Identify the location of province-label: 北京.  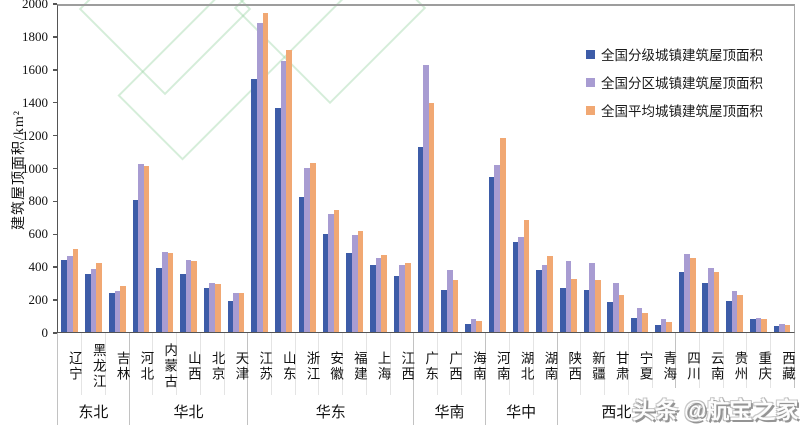
(213, 364).